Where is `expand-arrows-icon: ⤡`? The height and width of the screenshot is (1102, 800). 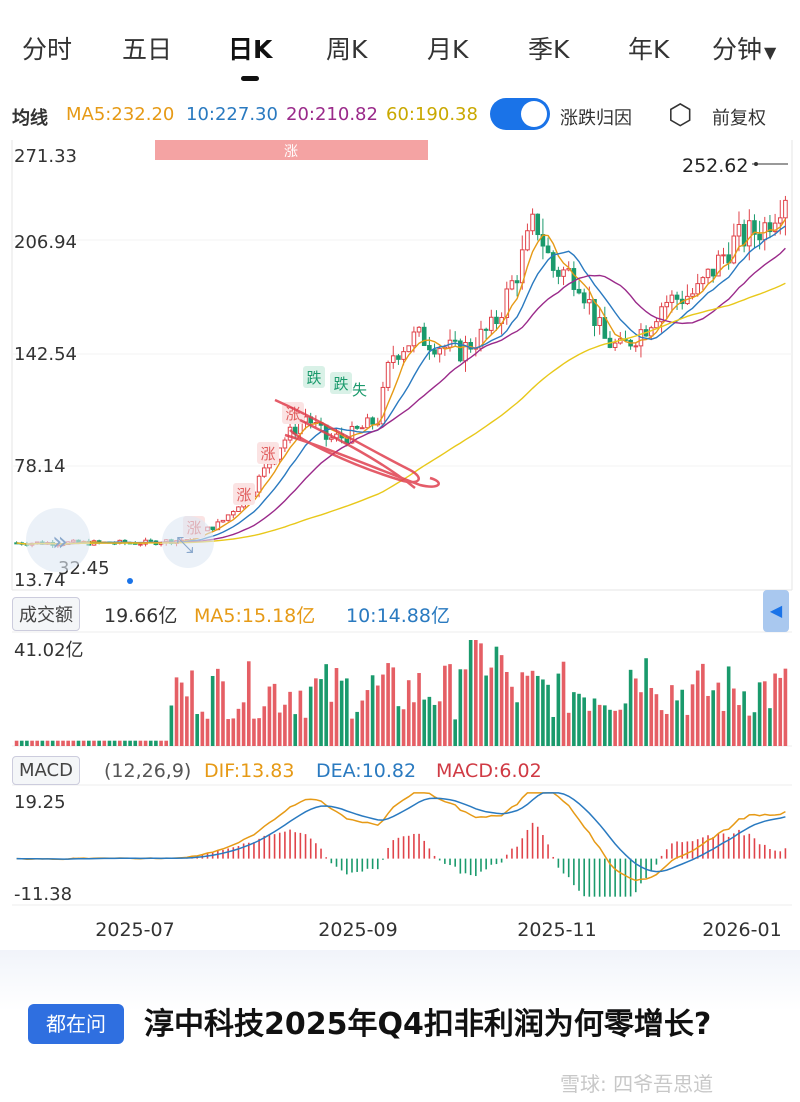 expand-arrows-icon: ⤡ is located at coordinates (185, 545).